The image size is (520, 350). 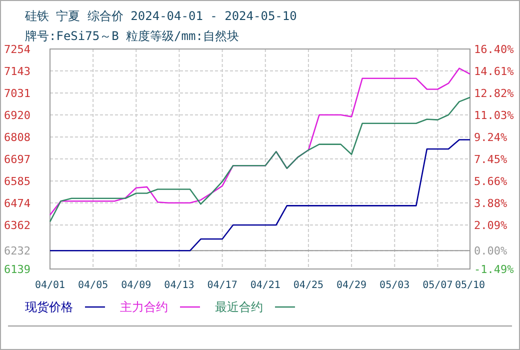 I want to click on y2-tick-label: 3.88%, so click(x=491, y=203).